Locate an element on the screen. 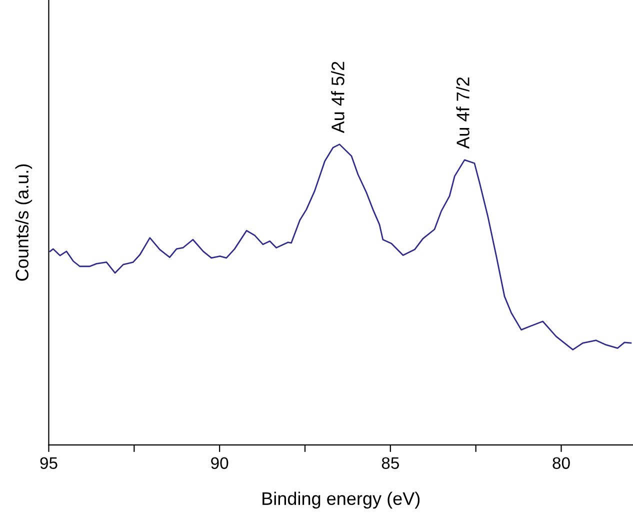  x-tick-label: 80 is located at coordinates (561, 463).